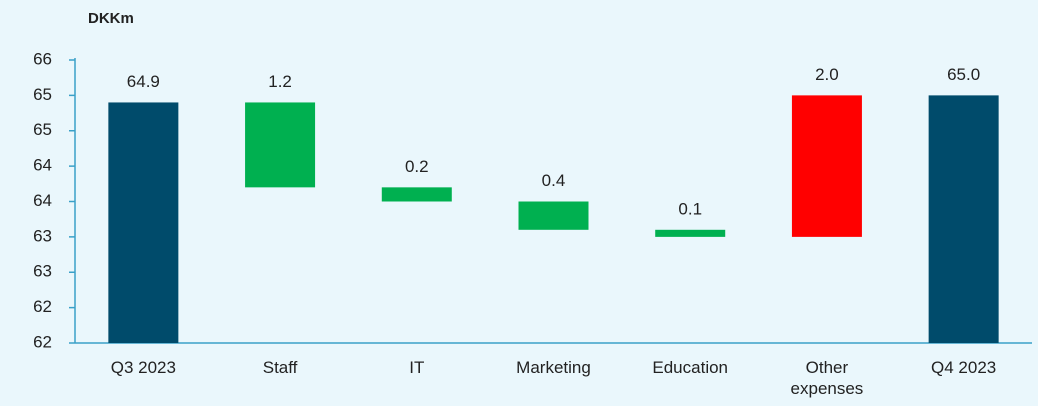 This screenshot has width=1038, height=406. Describe the element at coordinates (553, 367) in the screenshot. I see `x-tick-label: Marketing` at that location.